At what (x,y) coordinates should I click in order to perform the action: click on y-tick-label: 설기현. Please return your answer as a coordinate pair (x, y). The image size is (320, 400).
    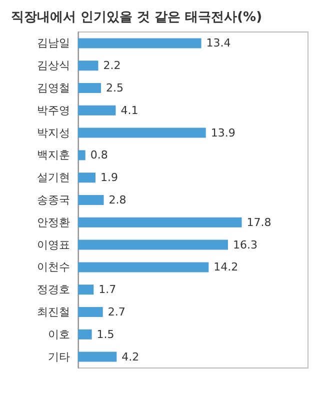
    Looking at the image, I should click on (53, 177).